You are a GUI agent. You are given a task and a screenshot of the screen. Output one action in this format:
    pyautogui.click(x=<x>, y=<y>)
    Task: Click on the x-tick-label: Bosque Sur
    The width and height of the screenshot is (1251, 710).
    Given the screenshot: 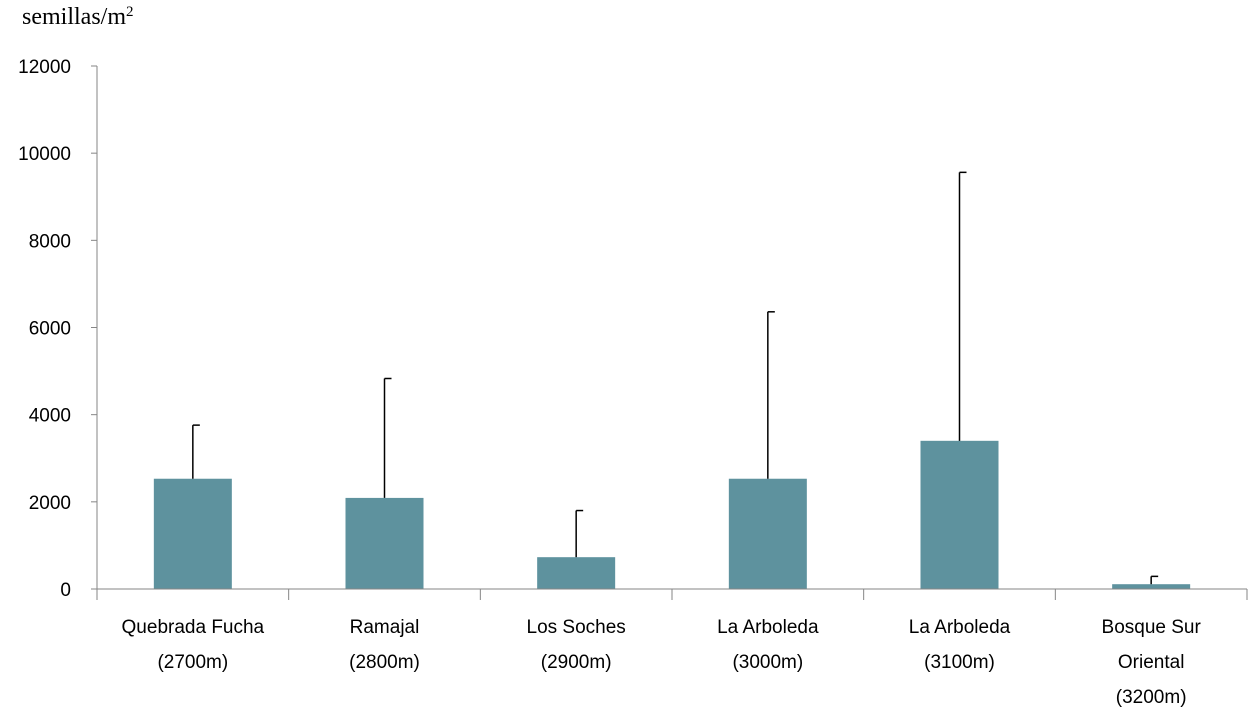 What is the action you would take?
    pyautogui.click(x=1152, y=627)
    